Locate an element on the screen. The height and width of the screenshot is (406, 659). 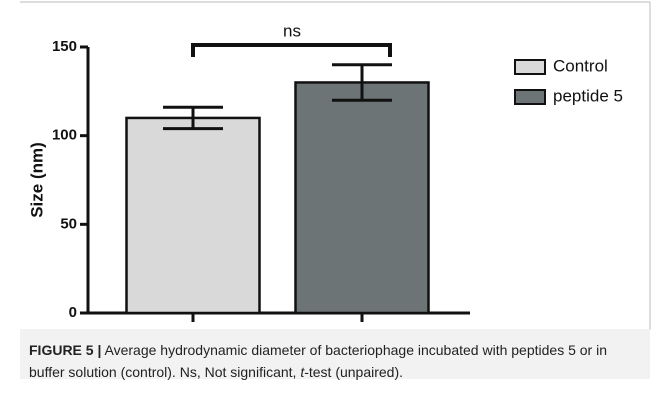
y-tick-label: 0 is located at coordinates (73, 312).